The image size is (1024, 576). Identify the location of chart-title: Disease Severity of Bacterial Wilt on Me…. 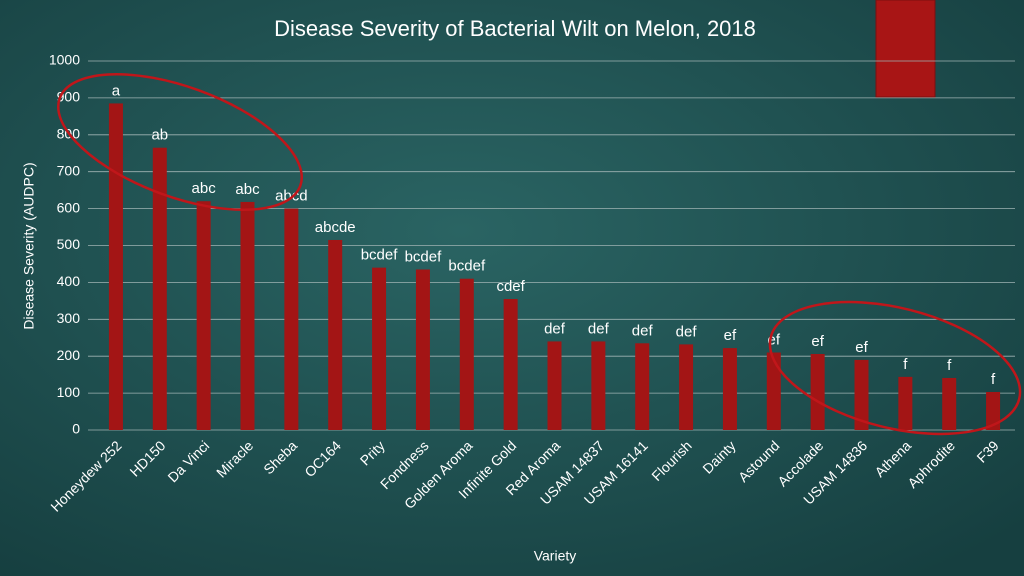
(515, 28).